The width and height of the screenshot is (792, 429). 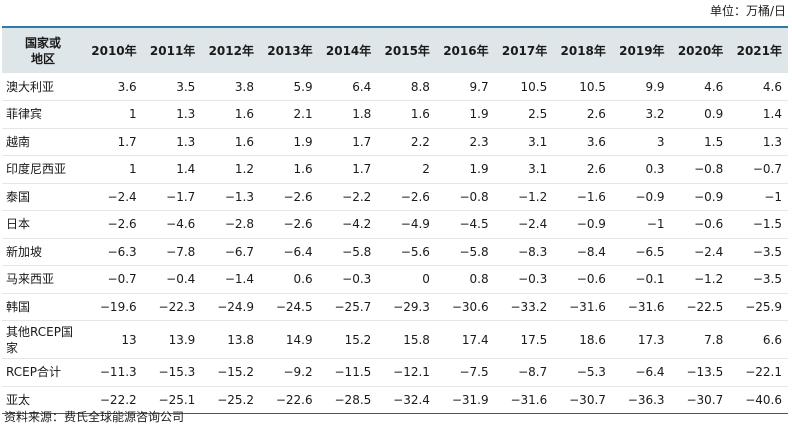 What do you see at coordinates (289, 339) in the screenshot?
I see `table-cell: 14.9` at bounding box center [289, 339].